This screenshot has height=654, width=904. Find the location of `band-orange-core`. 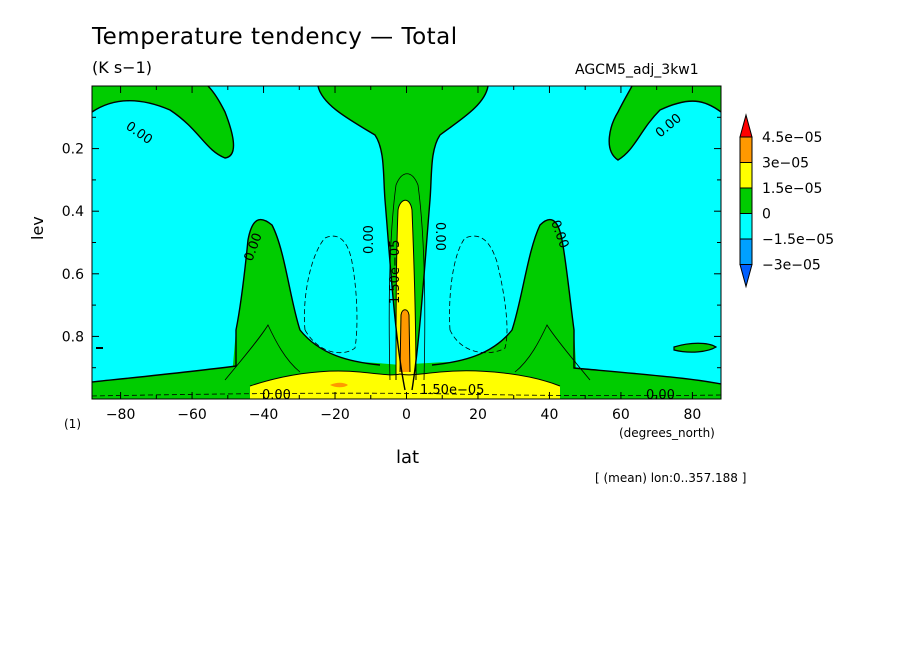

band-orange-core is located at coordinates (405, 340).